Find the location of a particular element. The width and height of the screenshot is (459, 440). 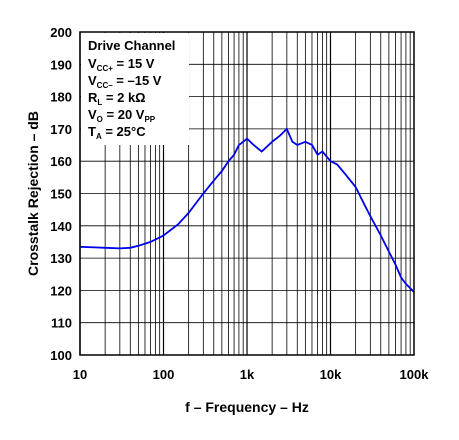

y-tick-label: 200 is located at coordinates (61, 32).